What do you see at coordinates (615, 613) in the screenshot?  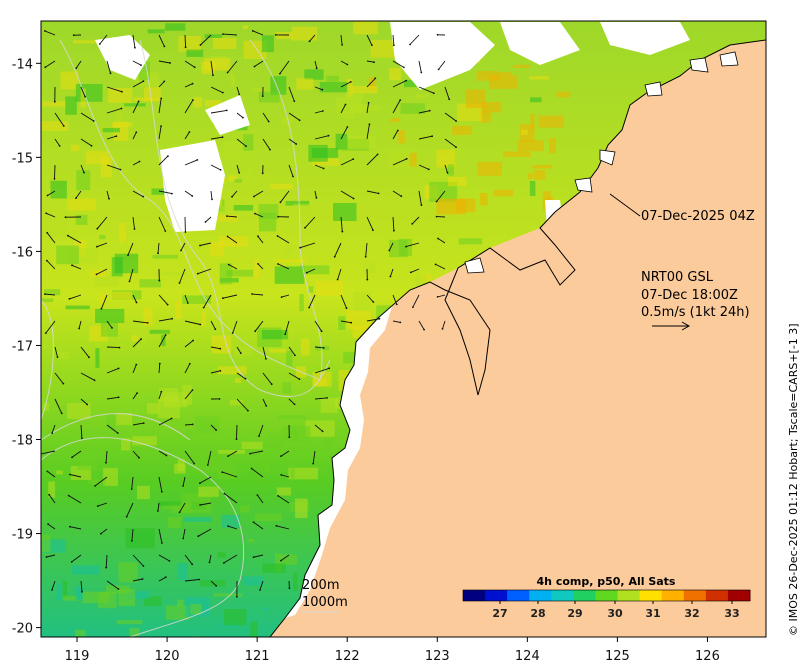 I see `colorbar-tick-label: 30` at bounding box center [615, 613].